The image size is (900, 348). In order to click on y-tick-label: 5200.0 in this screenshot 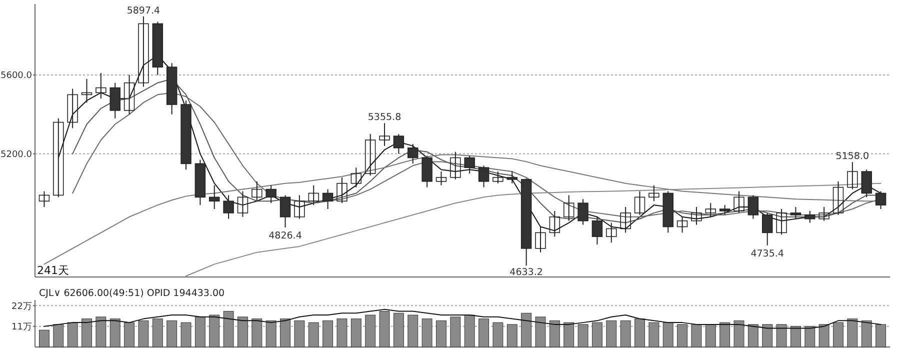, I will do `click(16, 155)`.